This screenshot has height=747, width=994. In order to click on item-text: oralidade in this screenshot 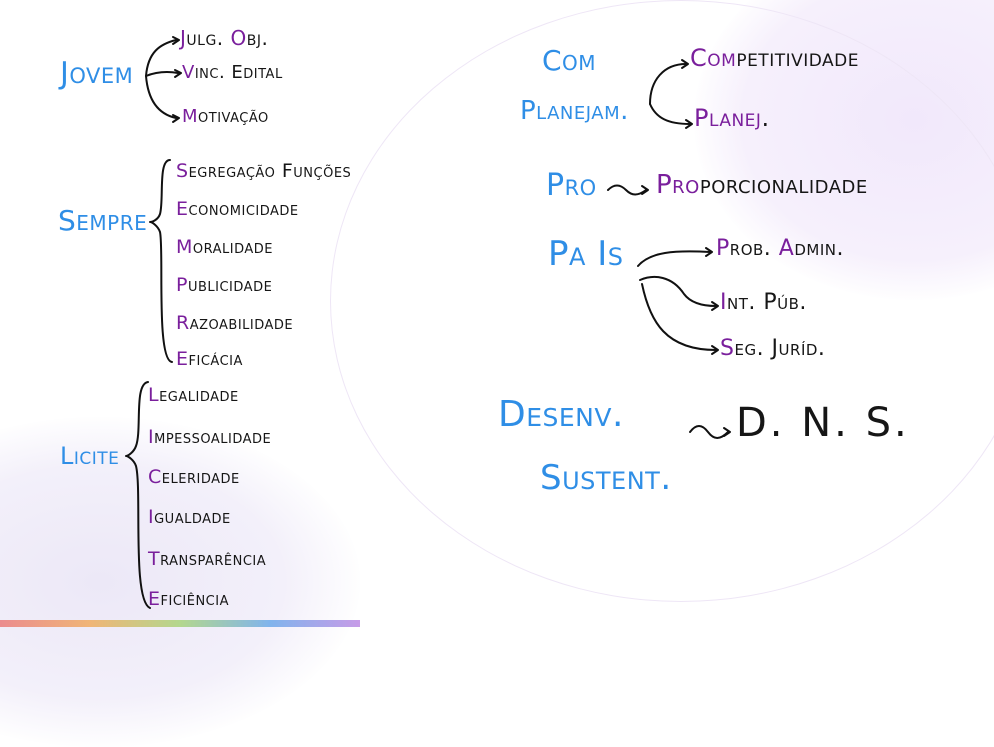, I will do `click(233, 247)`.